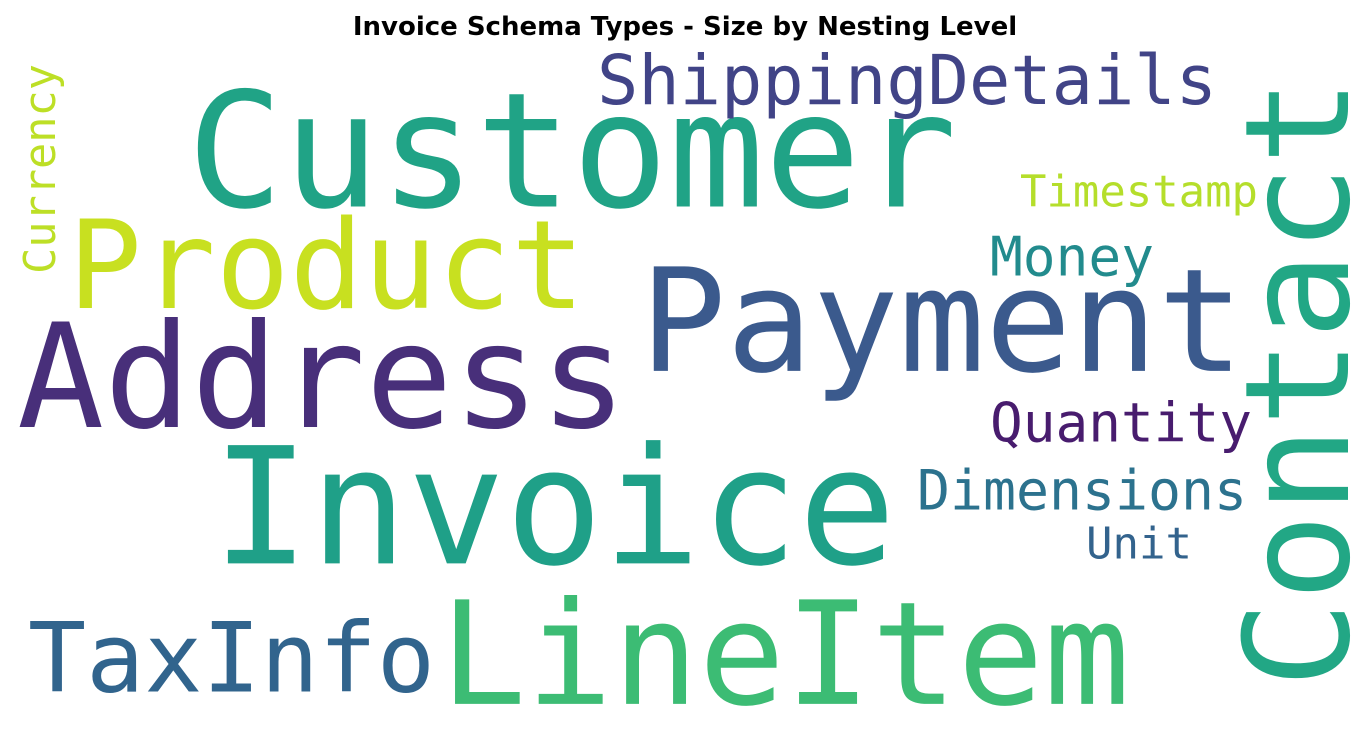  I want to click on word-currency: Currency, so click(41, 169).